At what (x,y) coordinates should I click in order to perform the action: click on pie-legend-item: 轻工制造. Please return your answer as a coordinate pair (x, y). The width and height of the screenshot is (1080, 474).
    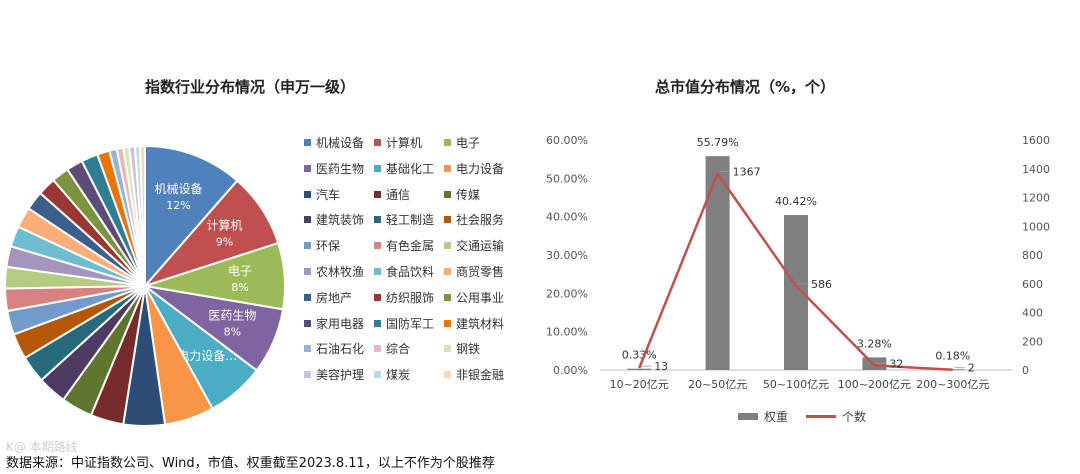
    Looking at the image, I should click on (404, 219).